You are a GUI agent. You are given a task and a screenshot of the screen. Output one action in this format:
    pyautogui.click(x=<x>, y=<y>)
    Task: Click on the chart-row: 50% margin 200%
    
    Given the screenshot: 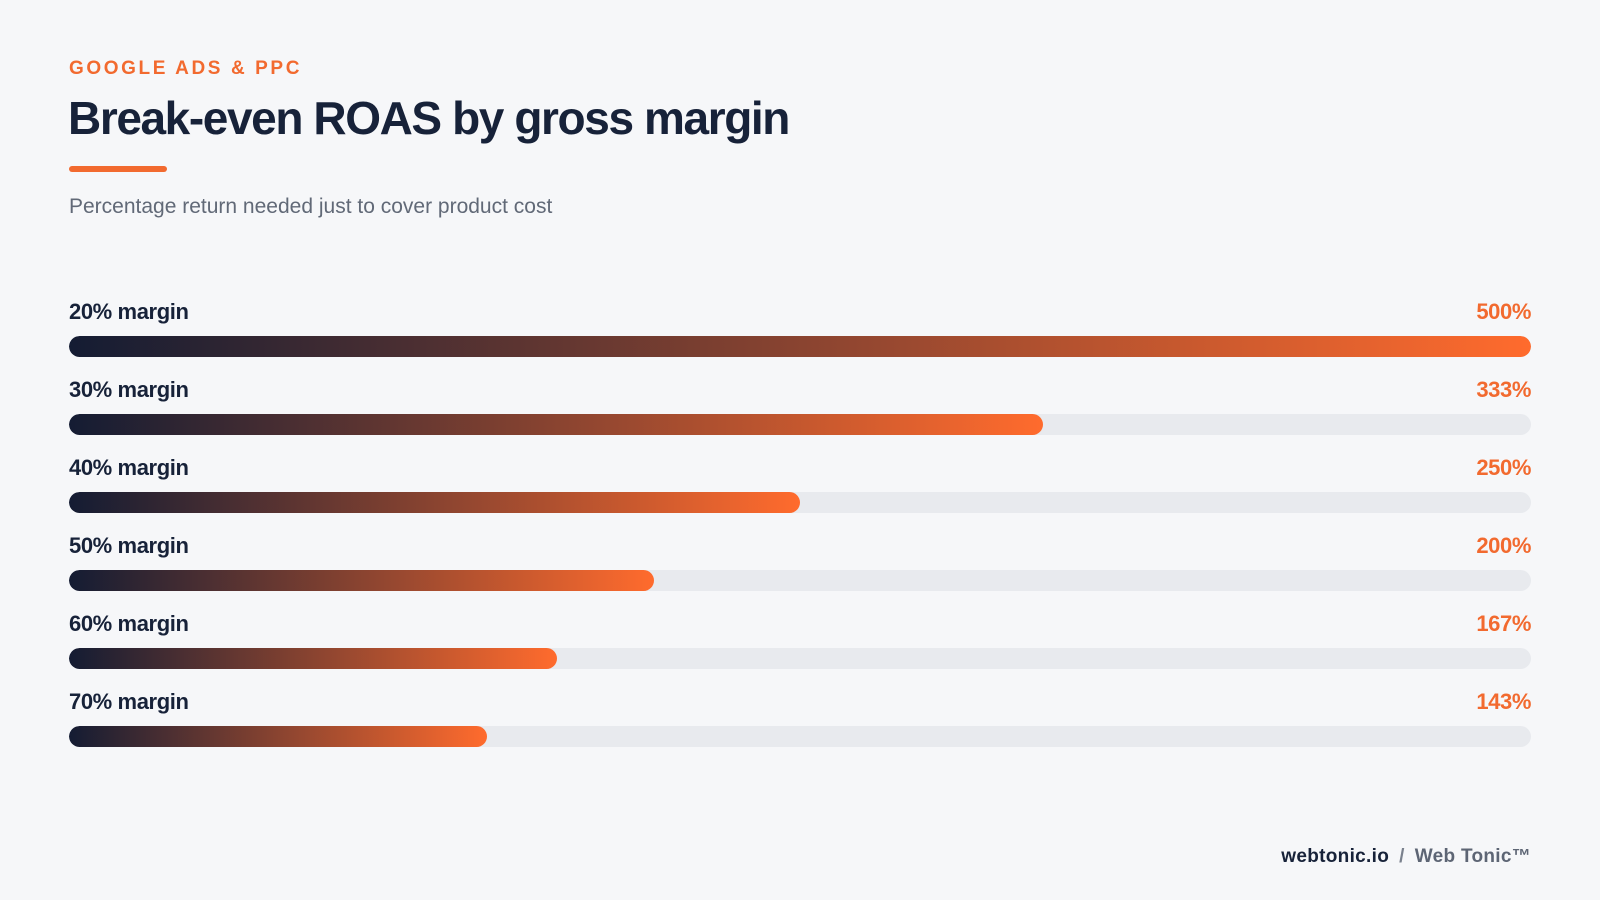 What is the action you would take?
    pyautogui.click(x=800, y=570)
    